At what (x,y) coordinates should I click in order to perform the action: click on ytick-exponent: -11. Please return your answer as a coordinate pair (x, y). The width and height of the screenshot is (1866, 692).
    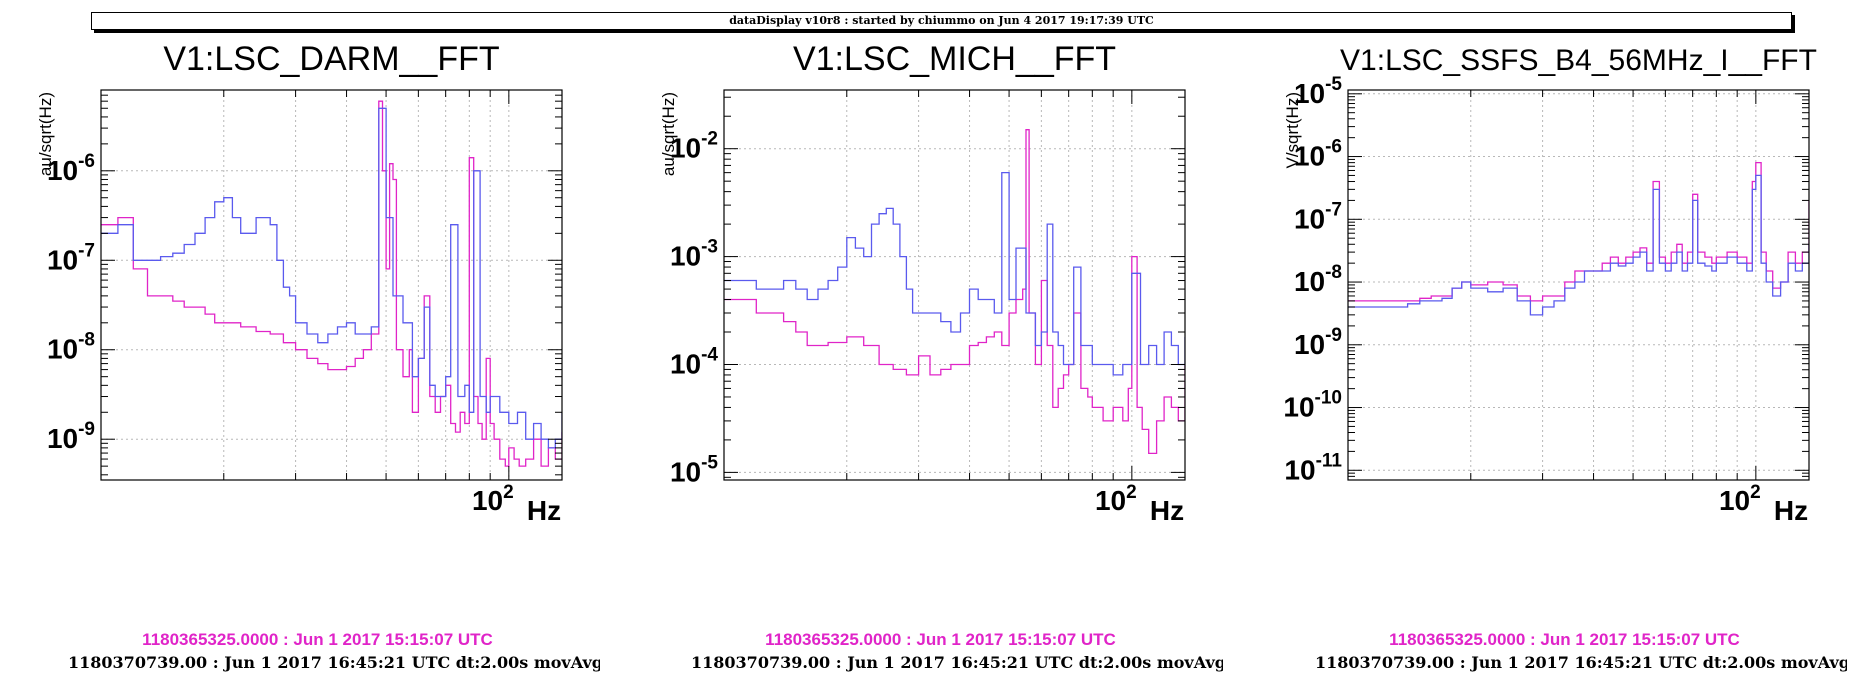
    Looking at the image, I should click on (1329, 460).